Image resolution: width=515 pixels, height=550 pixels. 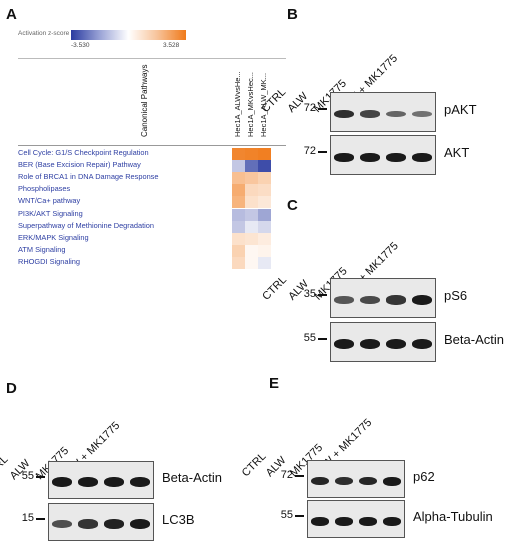 What do you see at coordinates (79, 165) in the screenshot?
I see `pathway-label: BER (Base Excision Repair) Pathway` at bounding box center [79, 165].